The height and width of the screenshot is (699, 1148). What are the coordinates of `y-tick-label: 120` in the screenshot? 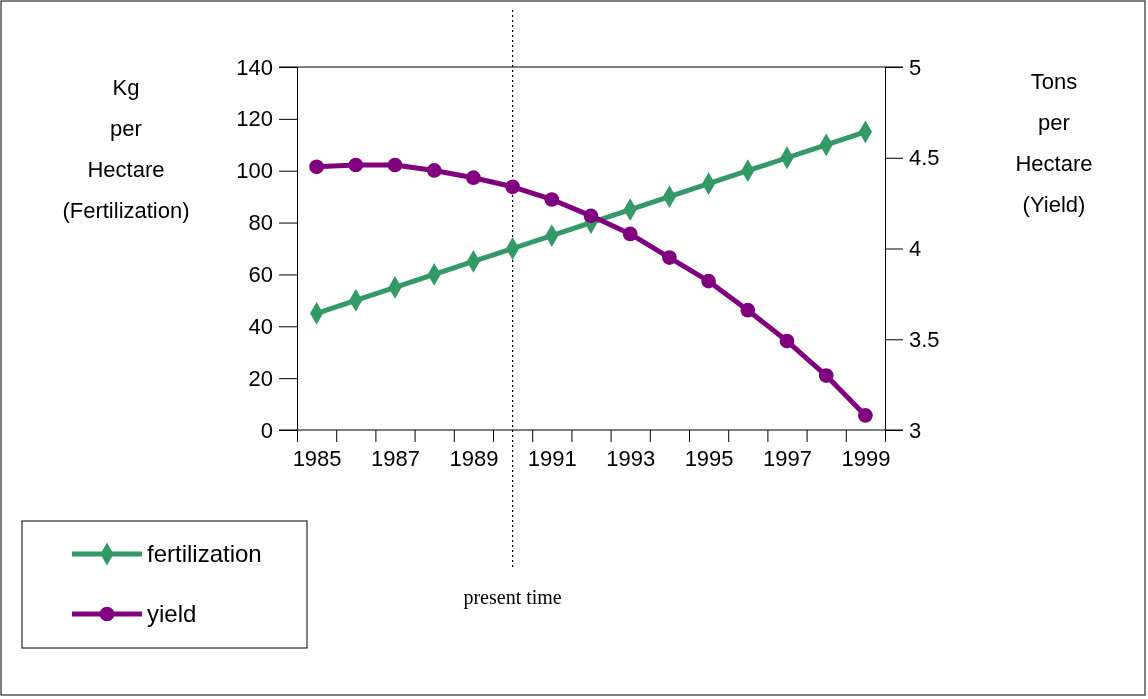 It's located at (254, 119).